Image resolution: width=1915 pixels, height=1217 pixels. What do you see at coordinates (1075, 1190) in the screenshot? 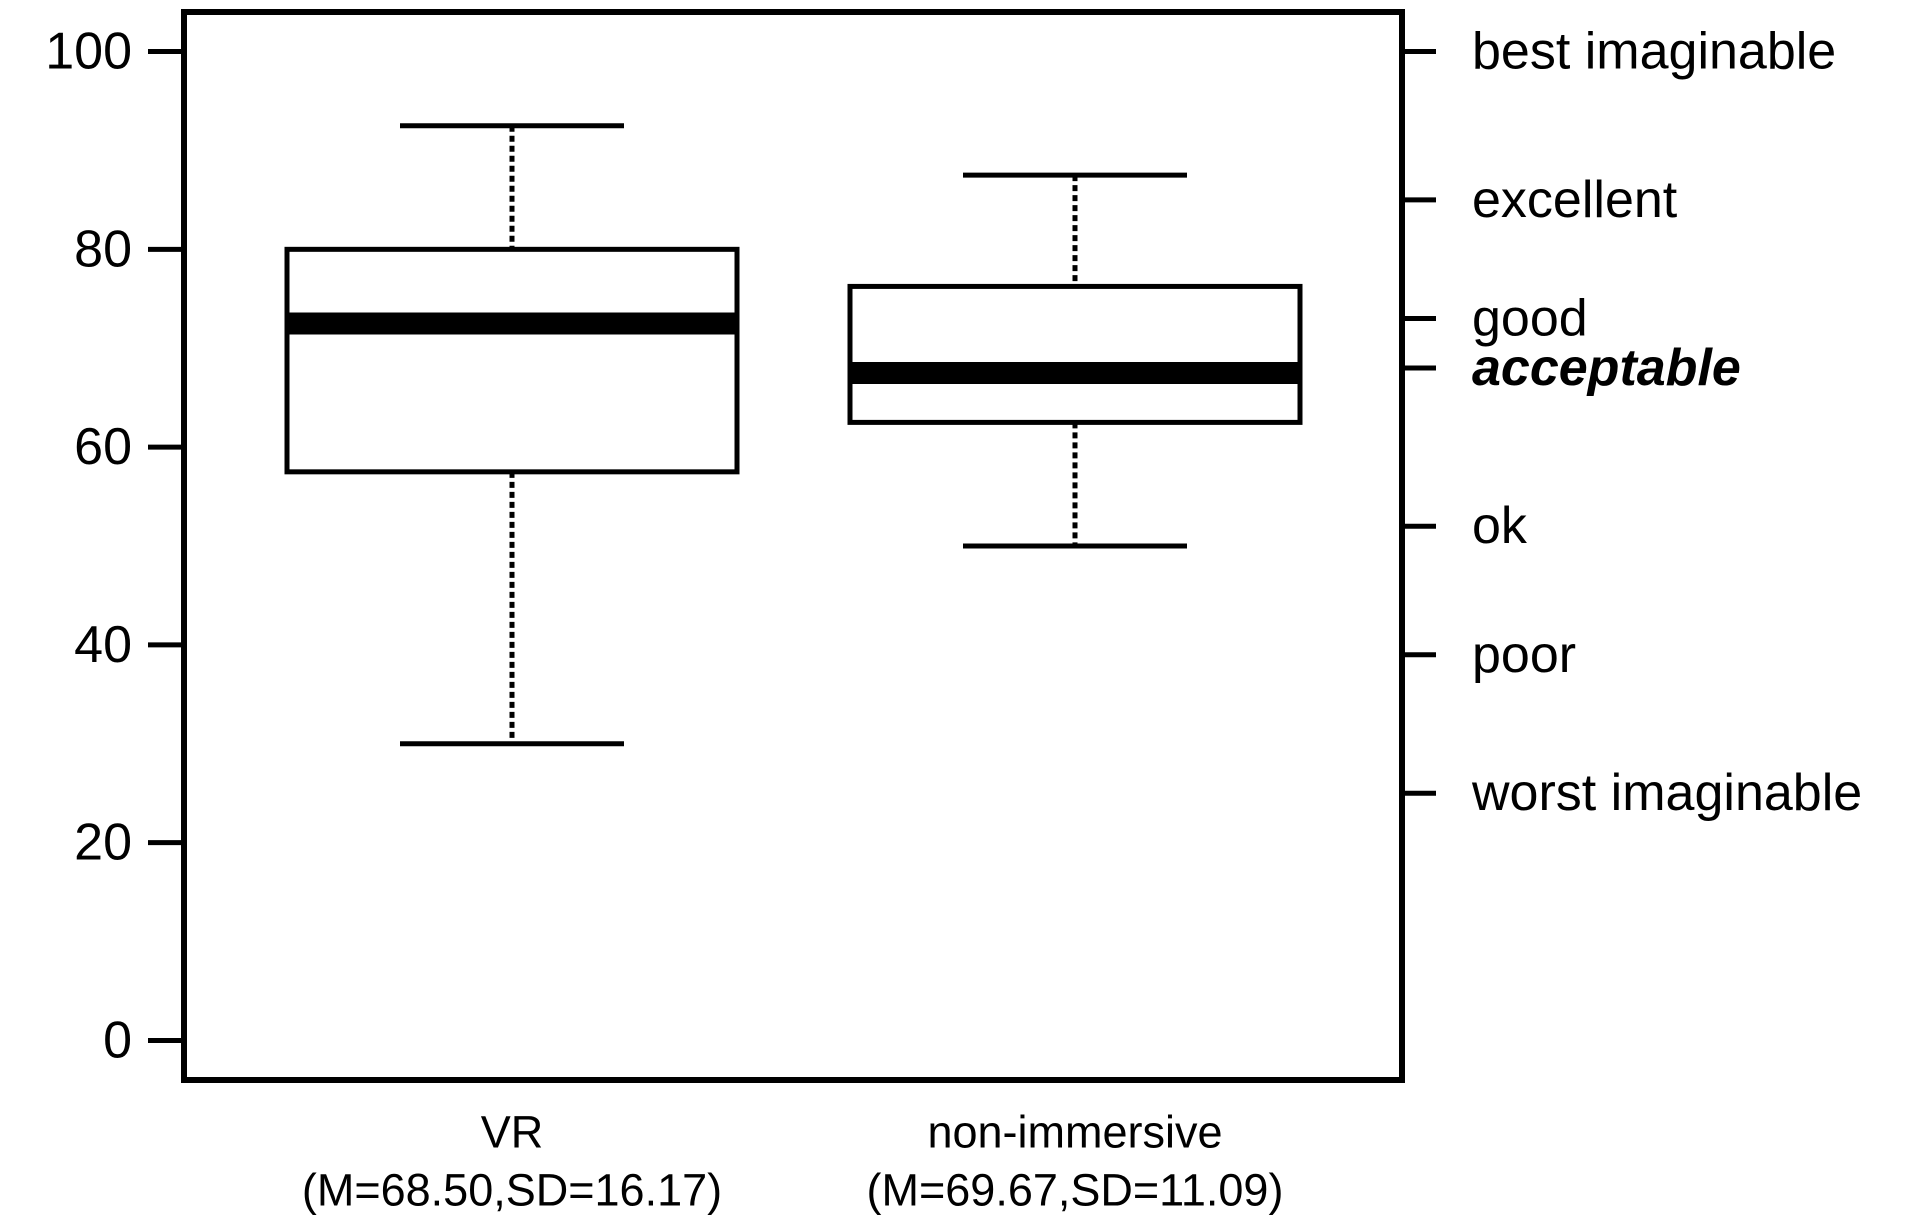
I see `category-stats-label: (M=69.67,SD=11.09)` at bounding box center [1075, 1190].